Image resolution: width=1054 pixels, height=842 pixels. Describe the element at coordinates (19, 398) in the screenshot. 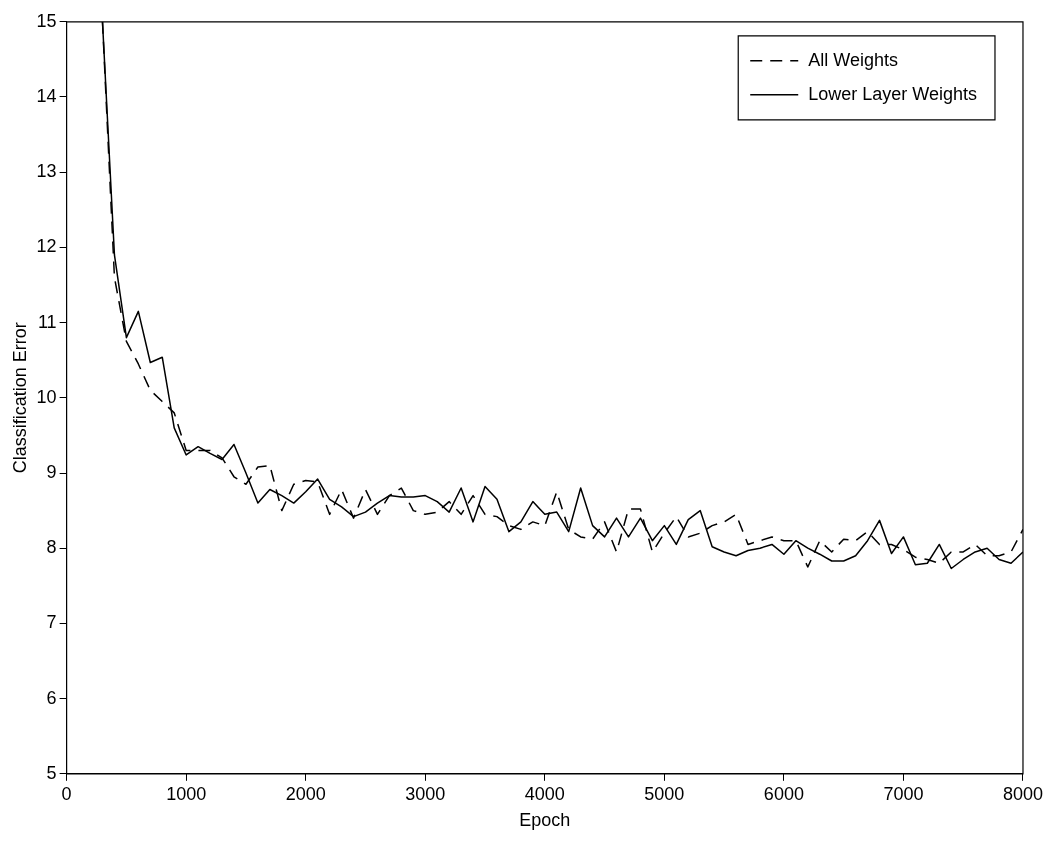

I see `y-axis-title: Classification Error` at that location.